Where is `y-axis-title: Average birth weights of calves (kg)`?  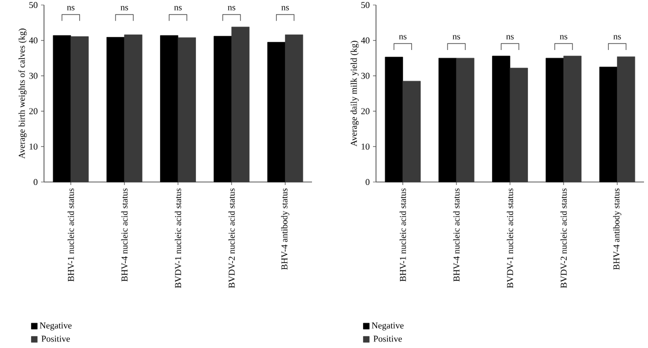 y-axis-title: Average birth weights of calves (kg) is located at coordinates (22, 93).